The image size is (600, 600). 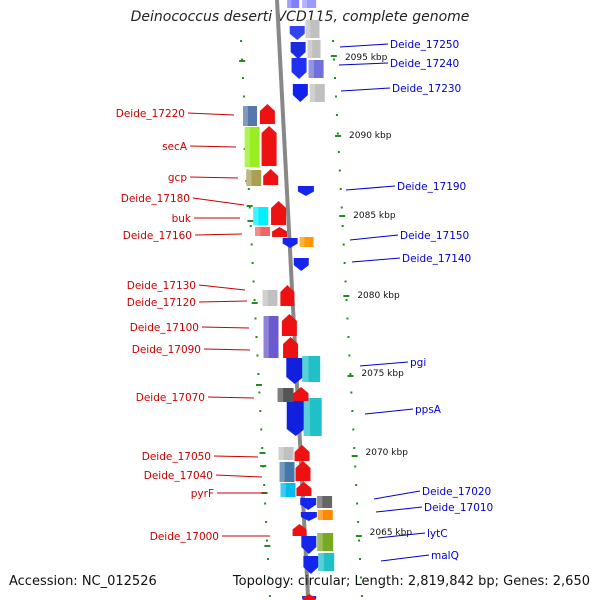 I want to click on gene-label-Deide_17100: Deide_17100, so click(x=164, y=328).